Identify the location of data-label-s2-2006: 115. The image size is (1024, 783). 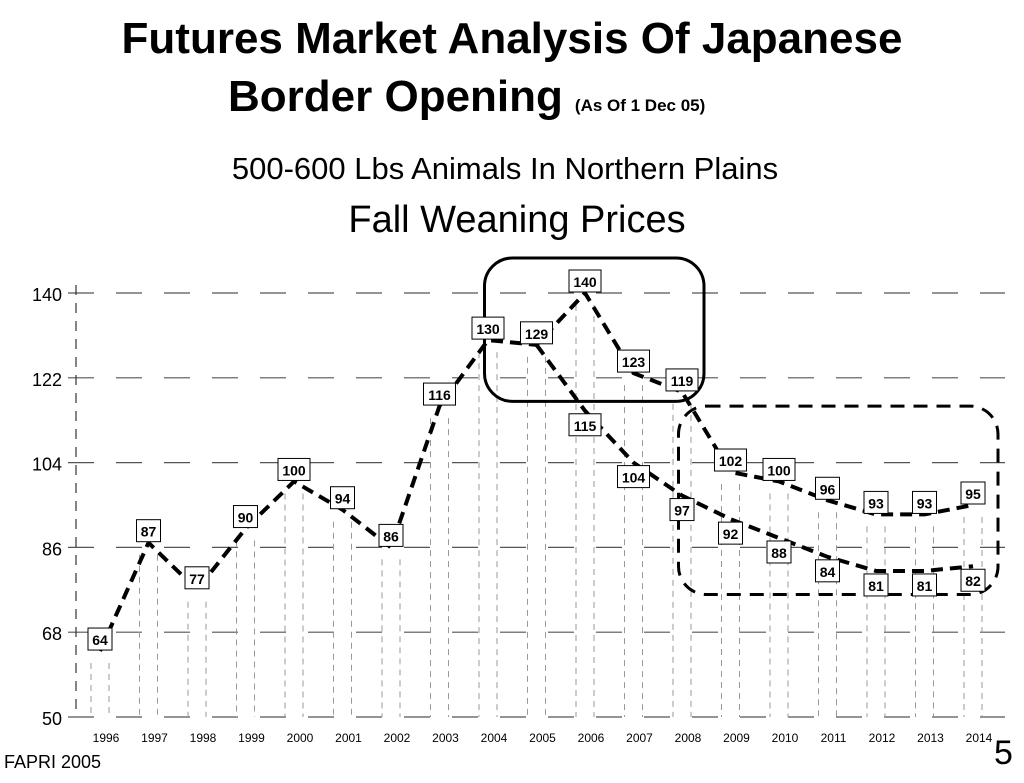
(585, 426).